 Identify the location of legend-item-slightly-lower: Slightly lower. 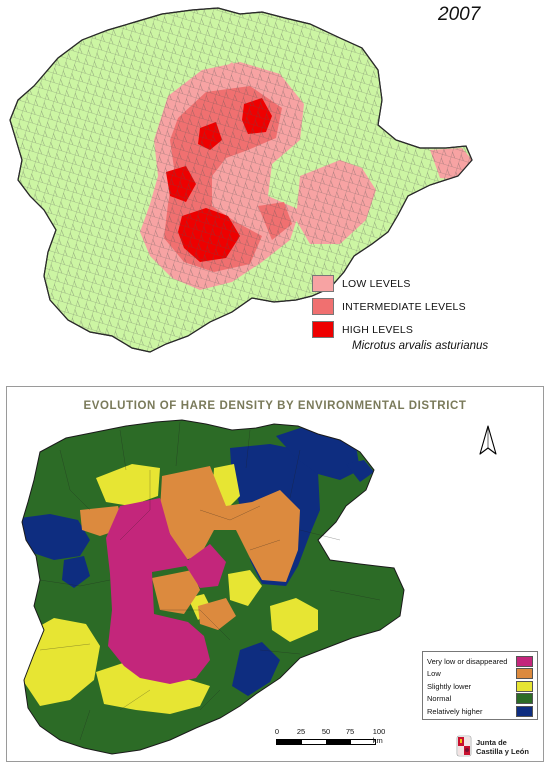
(480, 686).